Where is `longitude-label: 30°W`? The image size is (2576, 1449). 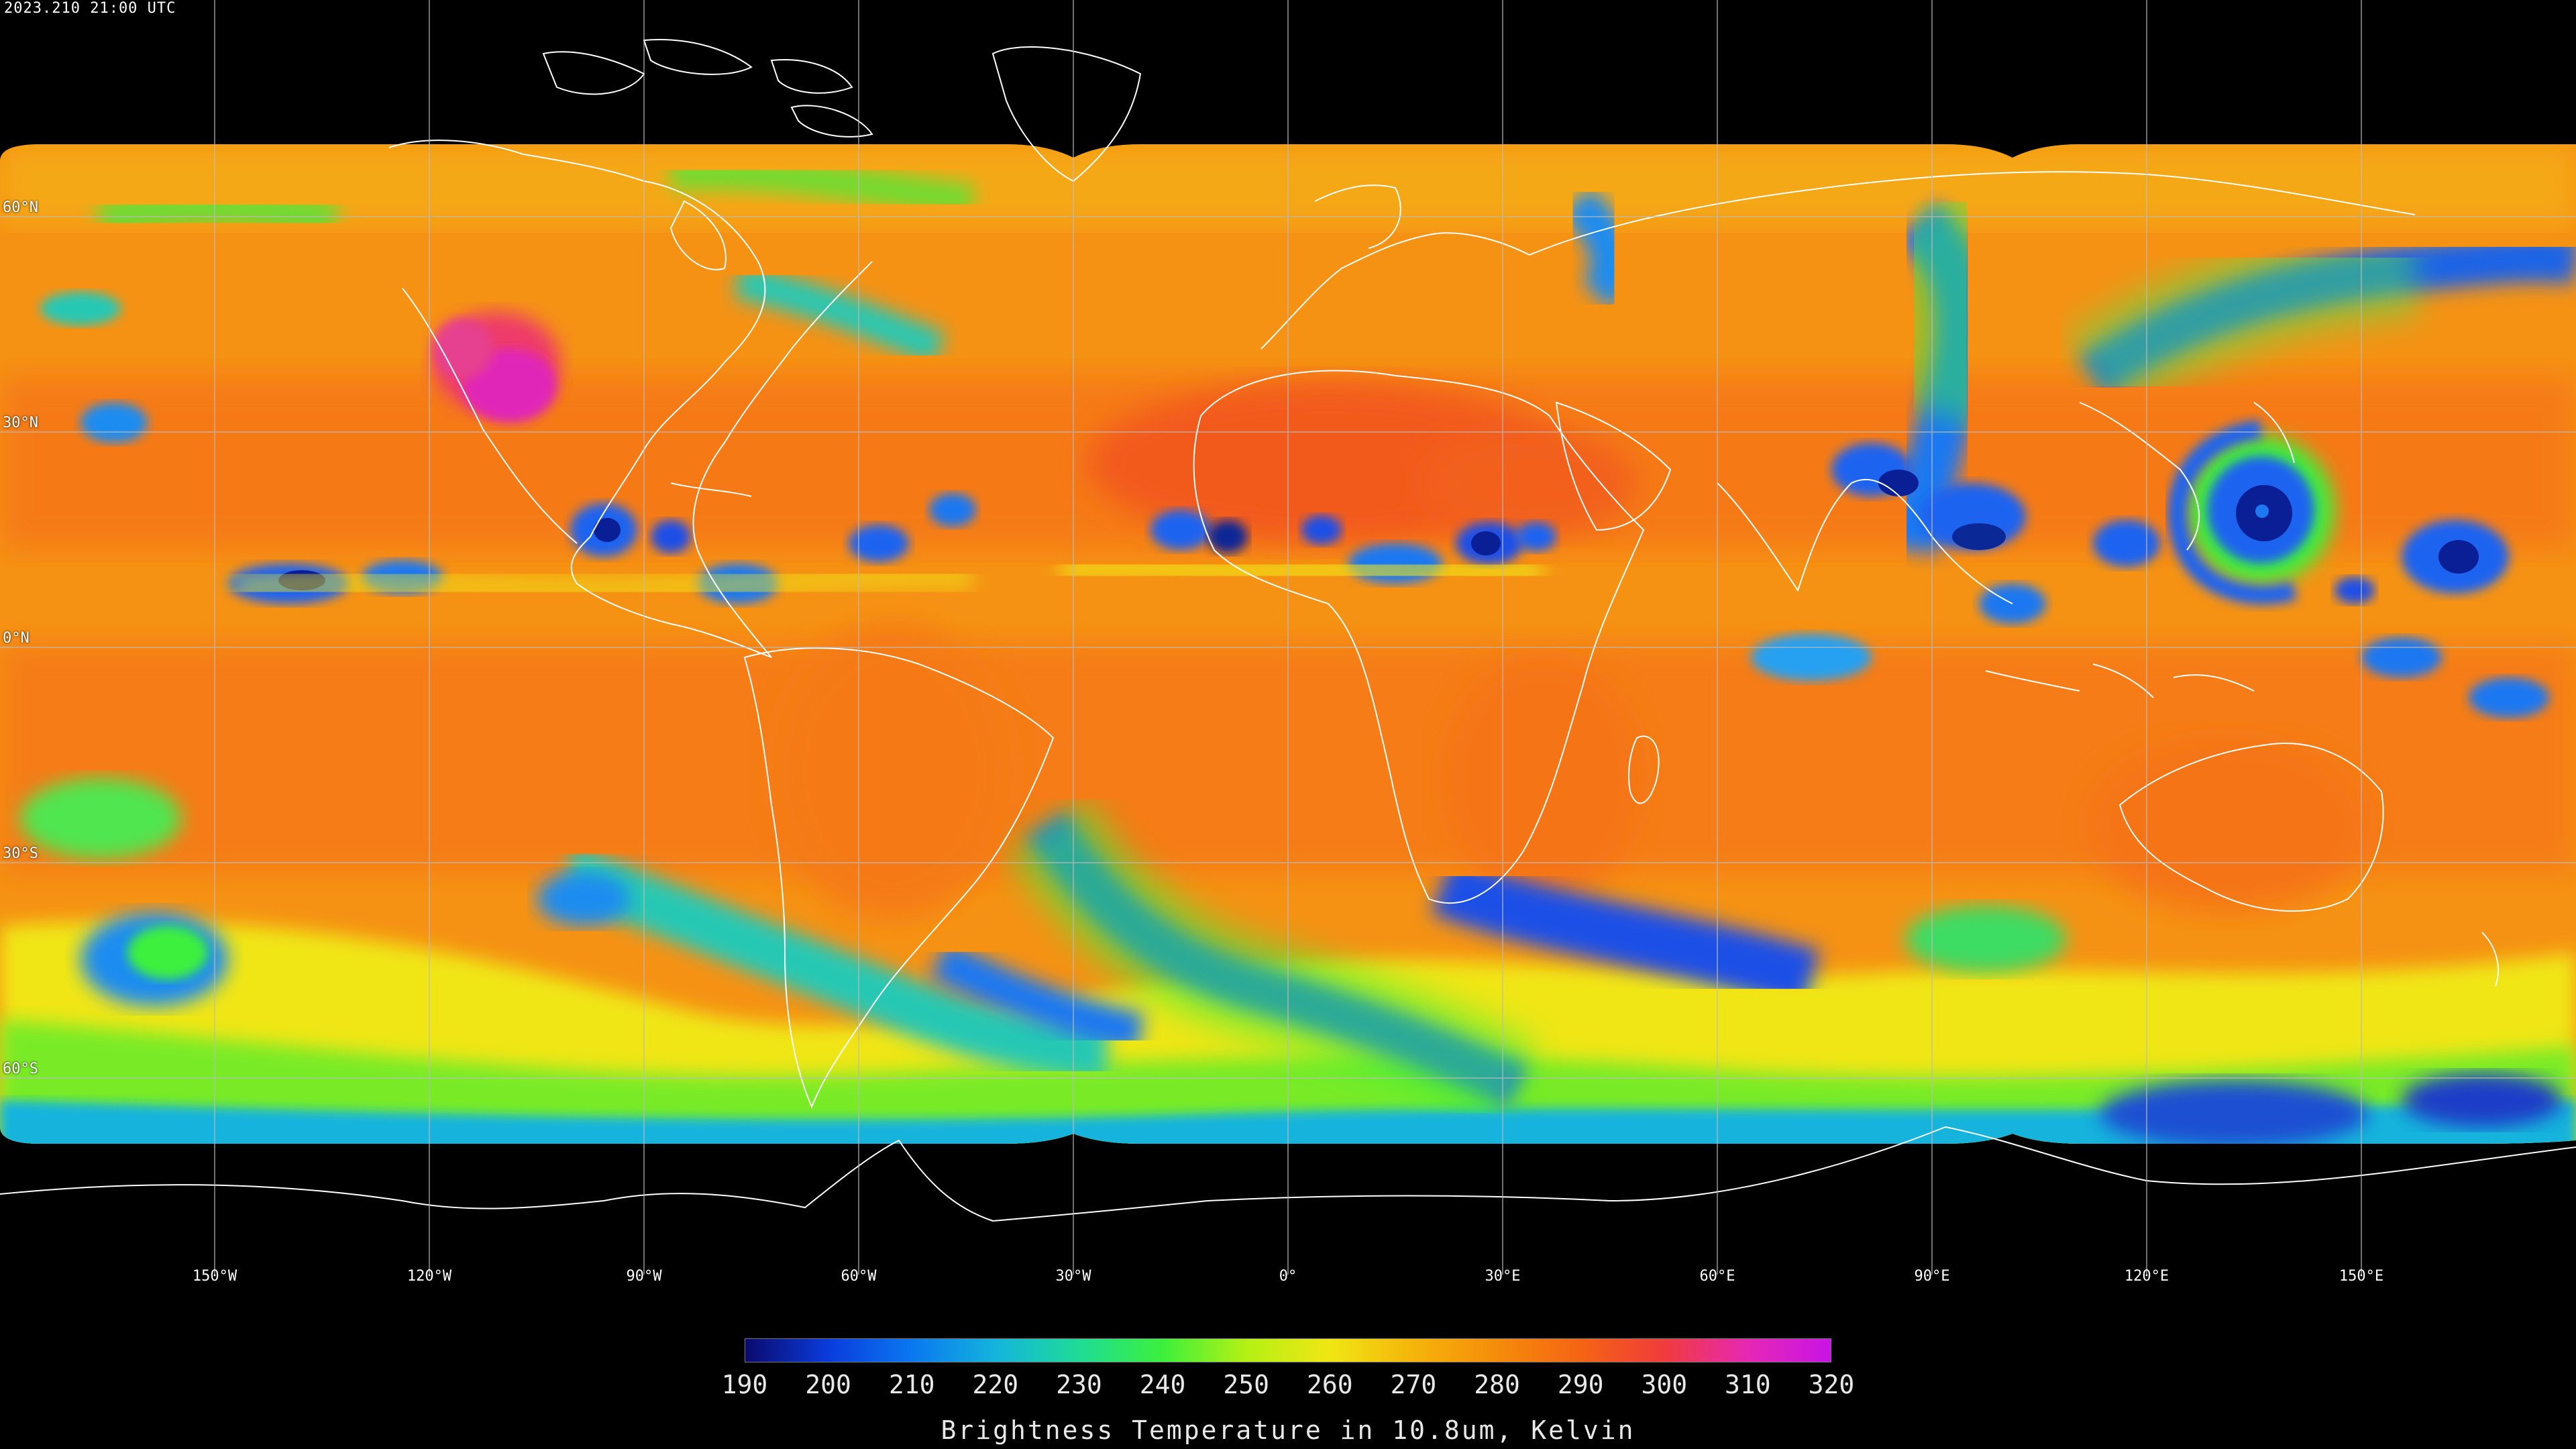
longitude-label: 30°W is located at coordinates (1073, 1276).